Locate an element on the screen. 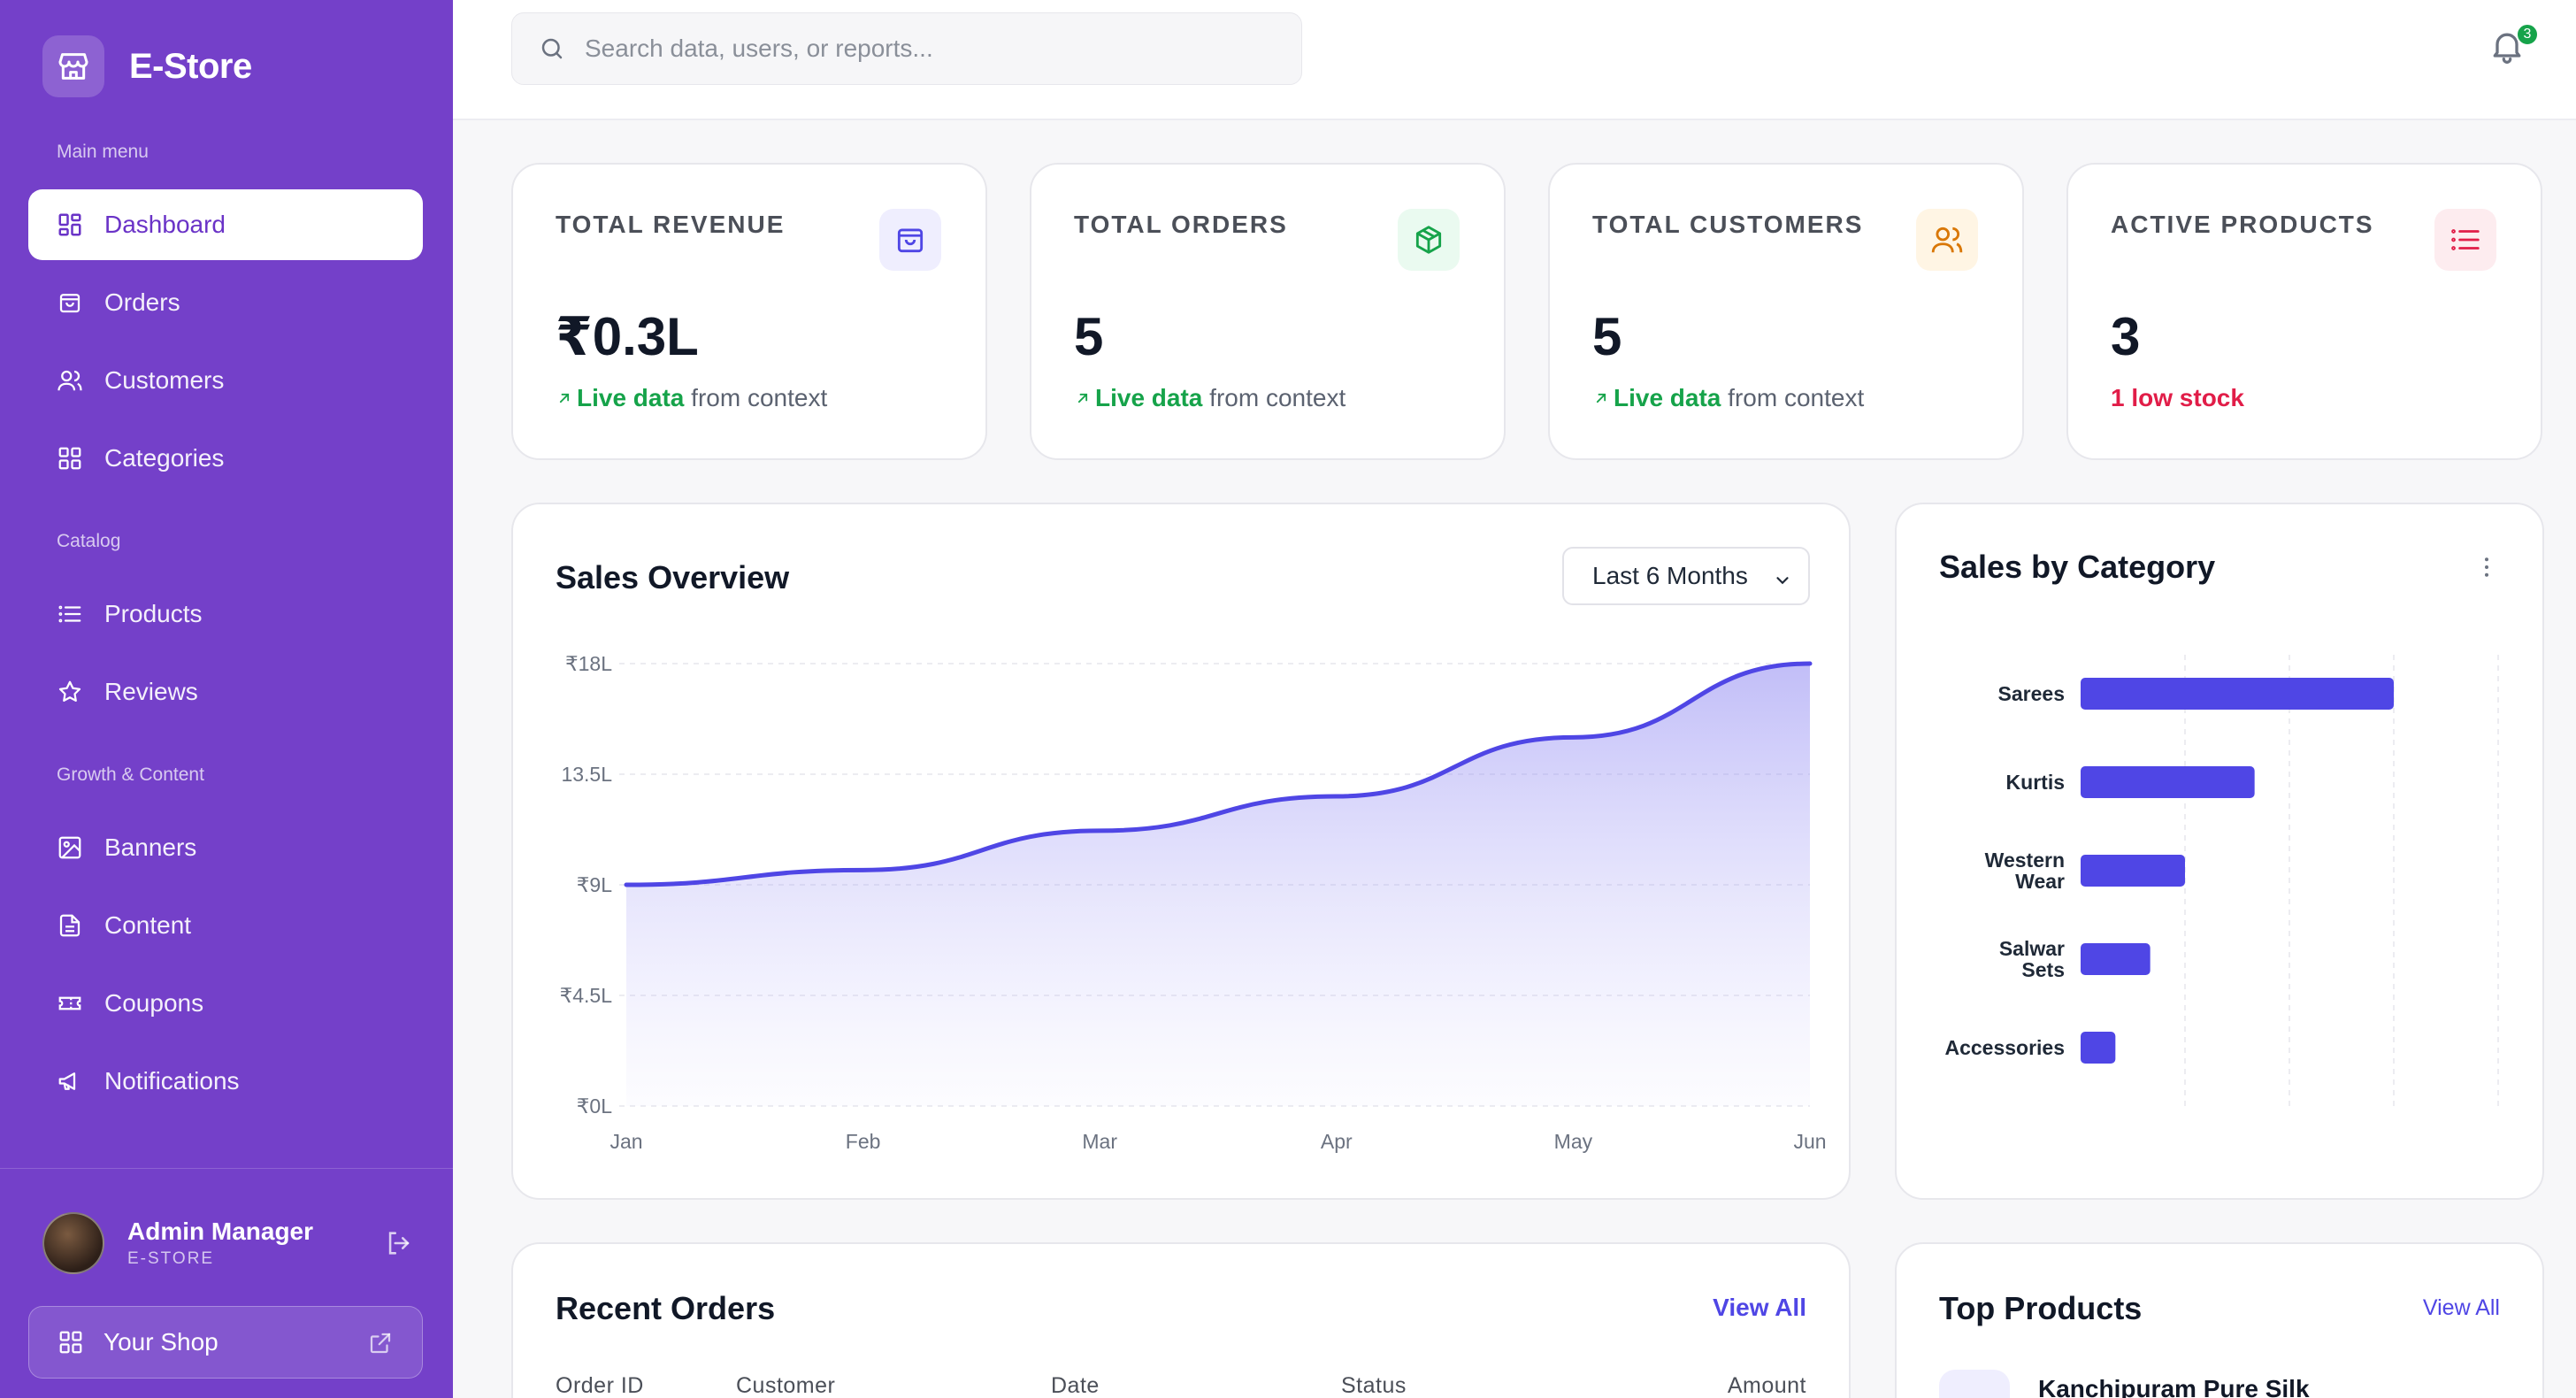 Image resolution: width=2576 pixels, height=1398 pixels. brand: E-Store is located at coordinates (147, 66).